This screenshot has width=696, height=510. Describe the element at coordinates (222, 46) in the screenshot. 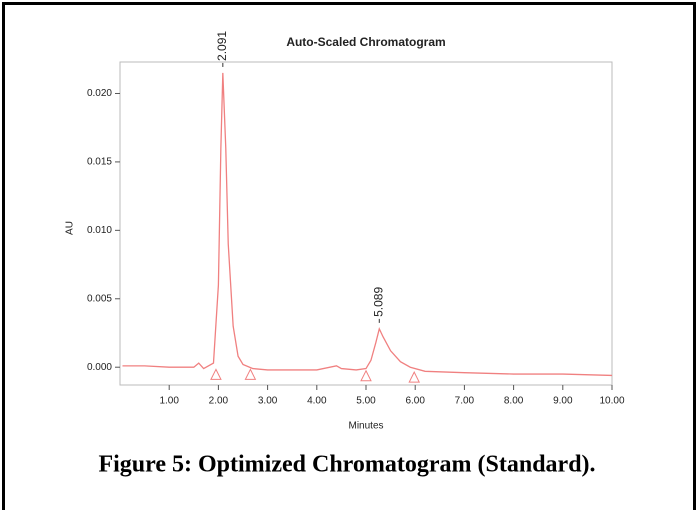

I see `peak-label: 2.091` at that location.